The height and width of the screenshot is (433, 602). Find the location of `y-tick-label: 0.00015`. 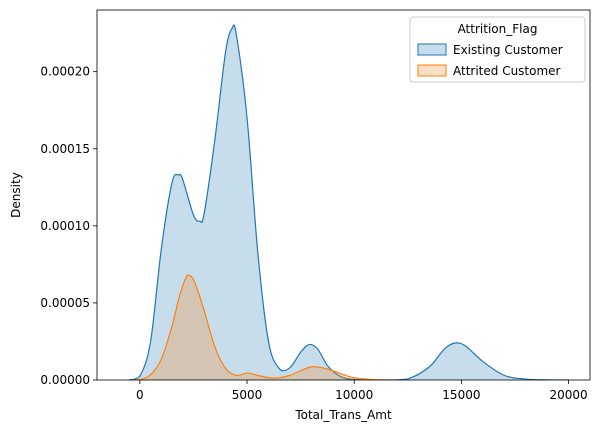

y-tick-label: 0.00015 is located at coordinates (65, 149).